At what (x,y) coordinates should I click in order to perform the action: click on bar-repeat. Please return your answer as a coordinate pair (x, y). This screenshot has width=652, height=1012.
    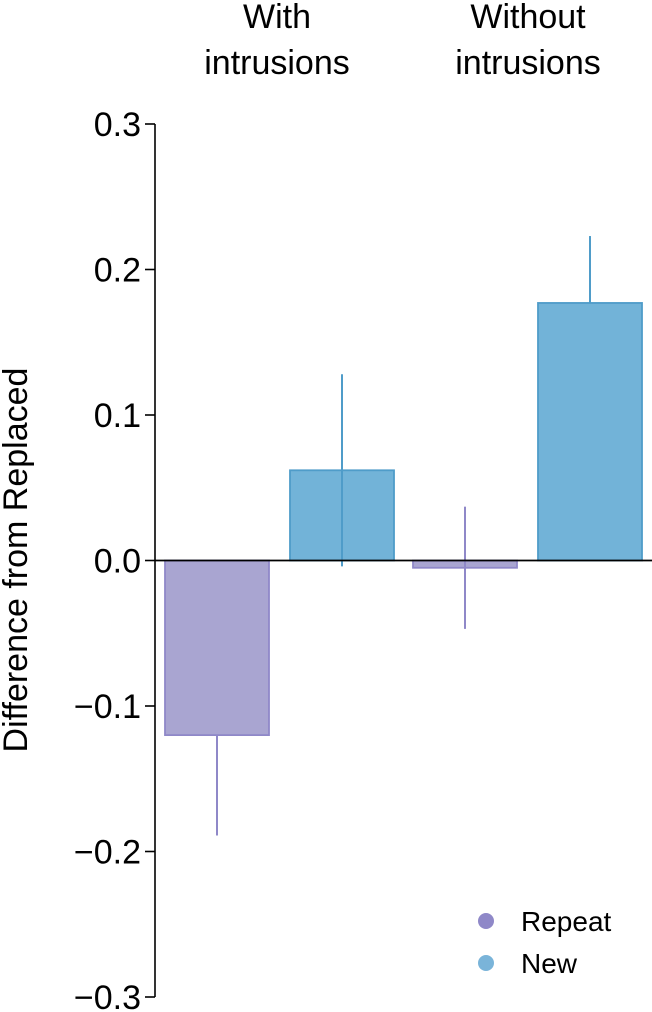
    Looking at the image, I should click on (217, 648).